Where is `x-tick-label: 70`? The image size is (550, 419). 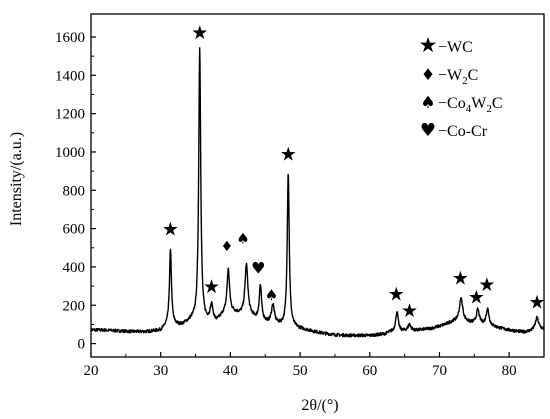 x-tick-label: 70 is located at coordinates (439, 371).